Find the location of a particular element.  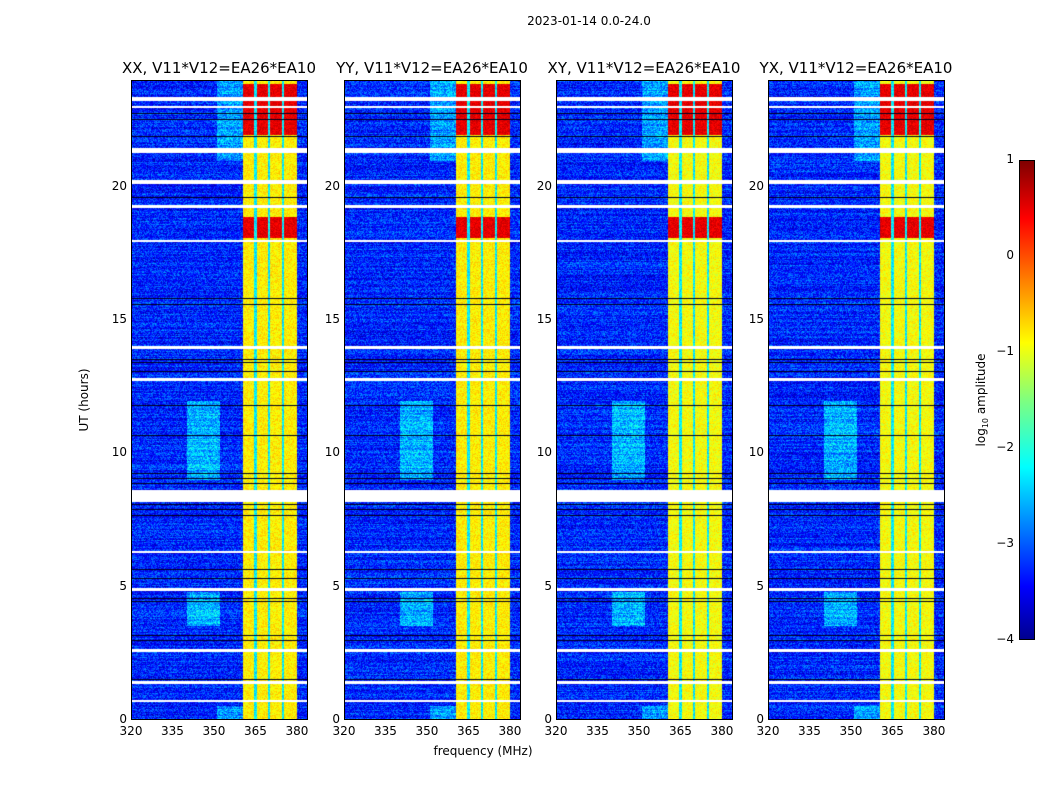

panel-title: XX, V11*V12=EA26*EA10 is located at coordinates (218, 68).